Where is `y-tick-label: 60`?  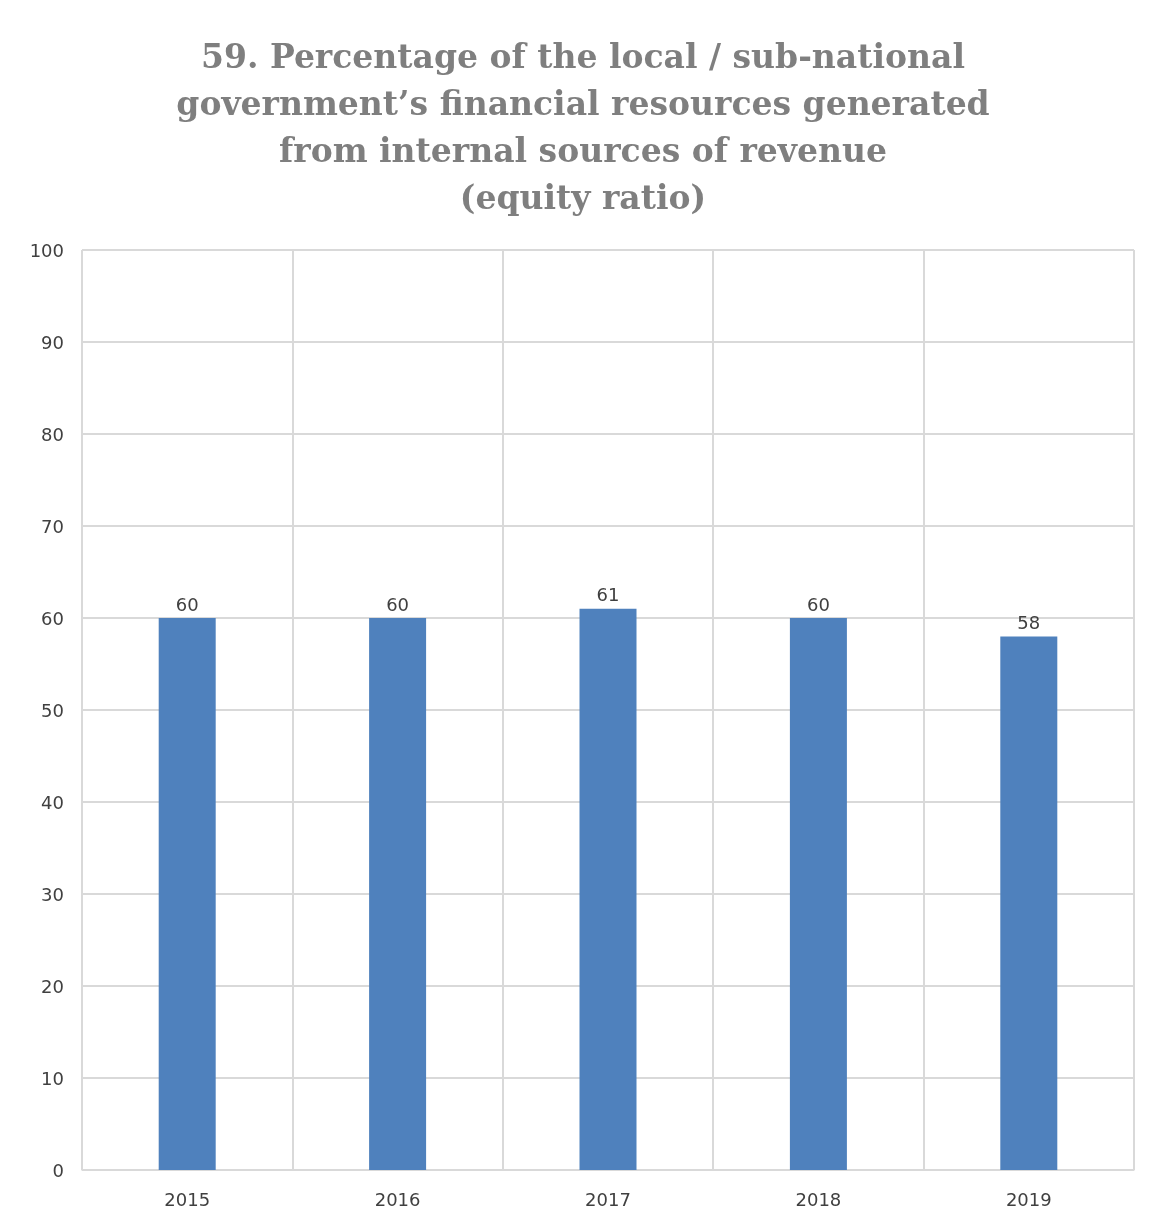
y-tick-label: 60 is located at coordinates (52, 618).